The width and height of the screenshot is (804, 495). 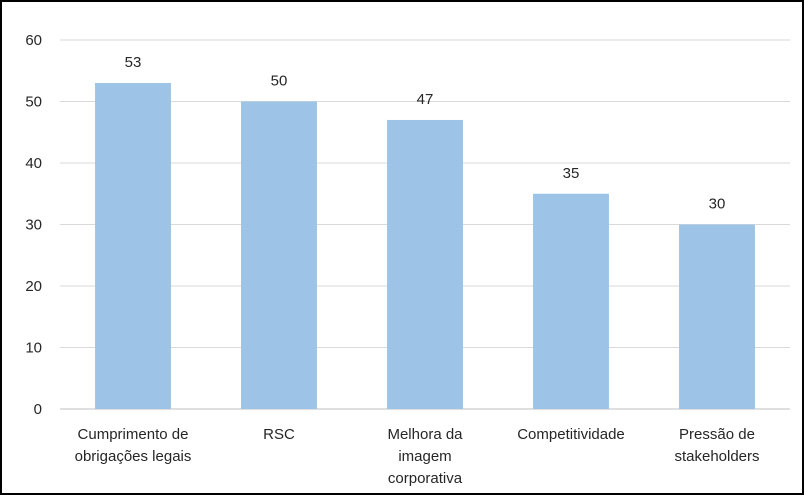 What do you see at coordinates (571, 173) in the screenshot?
I see `data-label: 35` at bounding box center [571, 173].